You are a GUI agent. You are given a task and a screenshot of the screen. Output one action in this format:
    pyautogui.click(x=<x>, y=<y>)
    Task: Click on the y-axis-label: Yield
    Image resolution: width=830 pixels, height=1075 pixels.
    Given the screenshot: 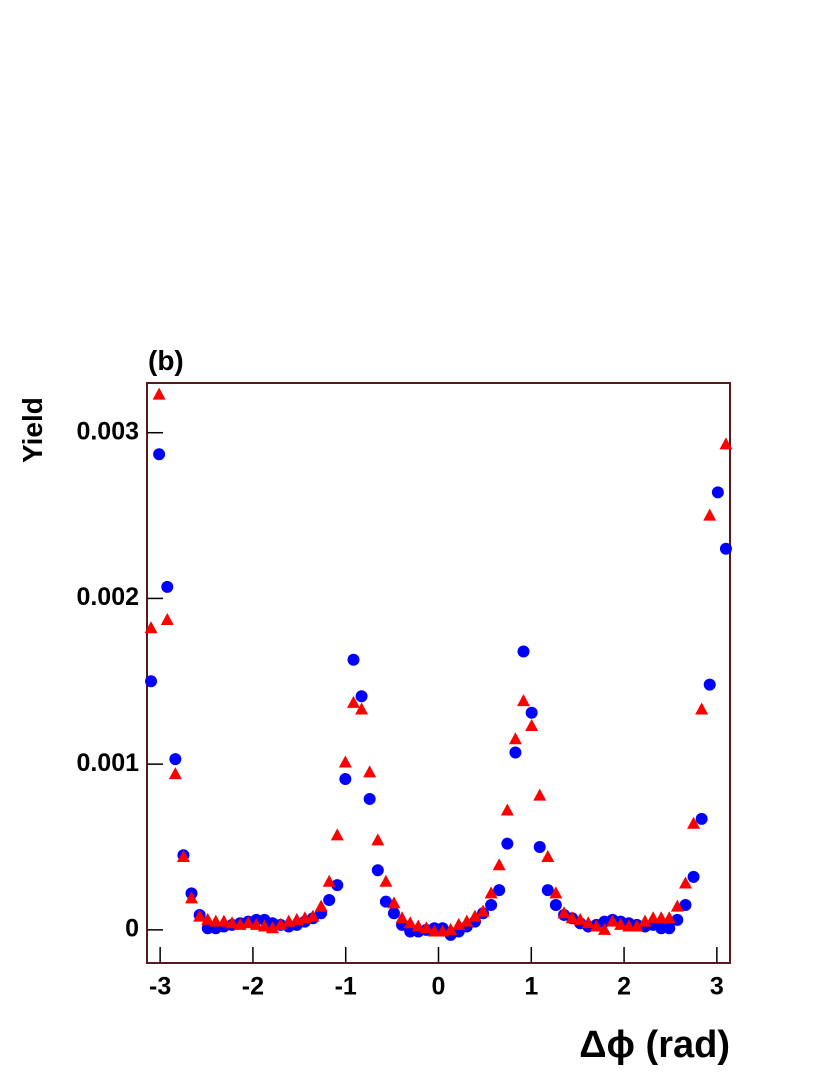 What is the action you would take?
    pyautogui.click(x=32, y=430)
    